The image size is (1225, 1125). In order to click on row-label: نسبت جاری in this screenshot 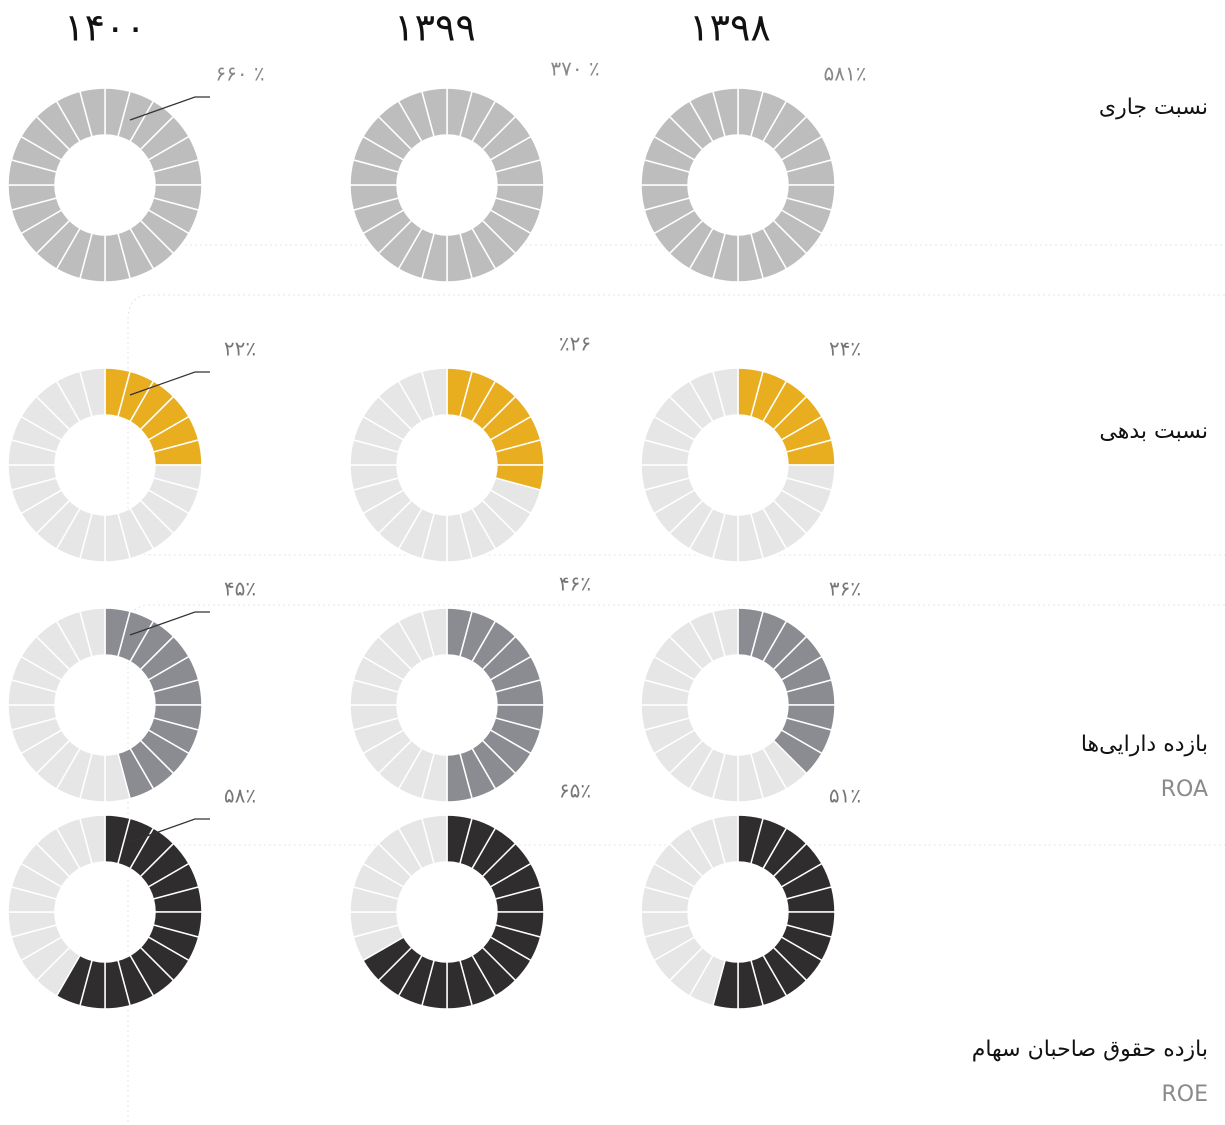, I will do `click(1153, 107)`.